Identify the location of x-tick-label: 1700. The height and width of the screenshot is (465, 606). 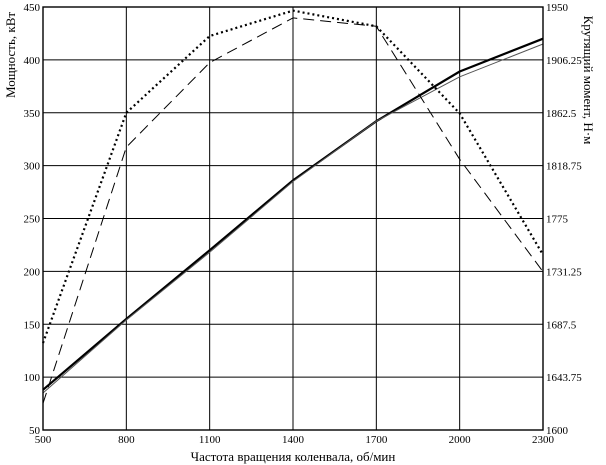
(376, 440).